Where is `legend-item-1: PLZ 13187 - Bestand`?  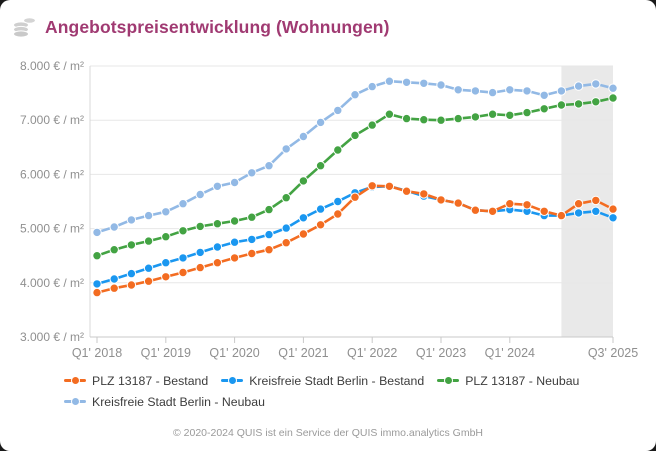
legend-item-1: PLZ 13187 - Bestand is located at coordinates (136, 381).